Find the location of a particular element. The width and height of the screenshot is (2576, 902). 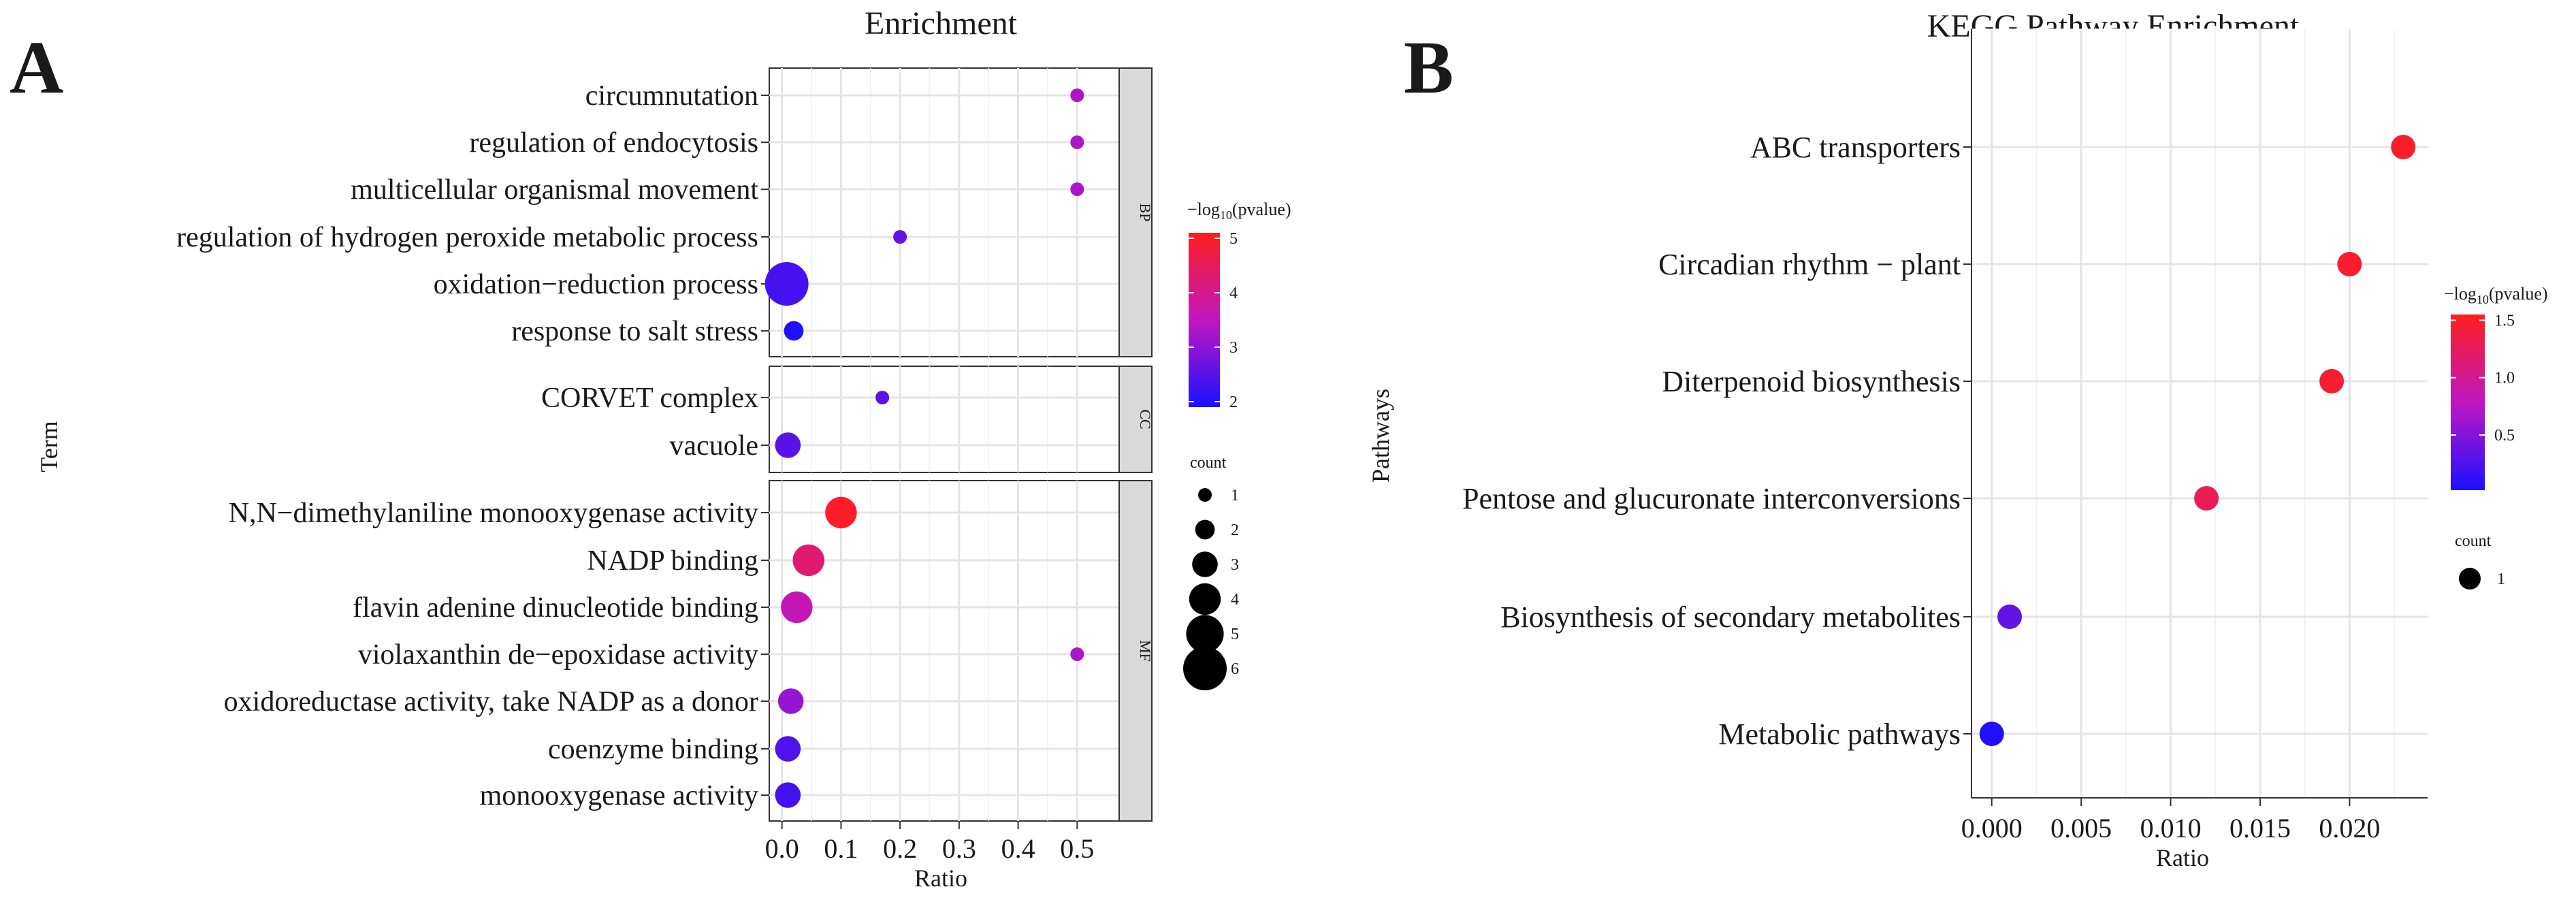

panel-b-size-keys: 1 is located at coordinates (2482, 579).